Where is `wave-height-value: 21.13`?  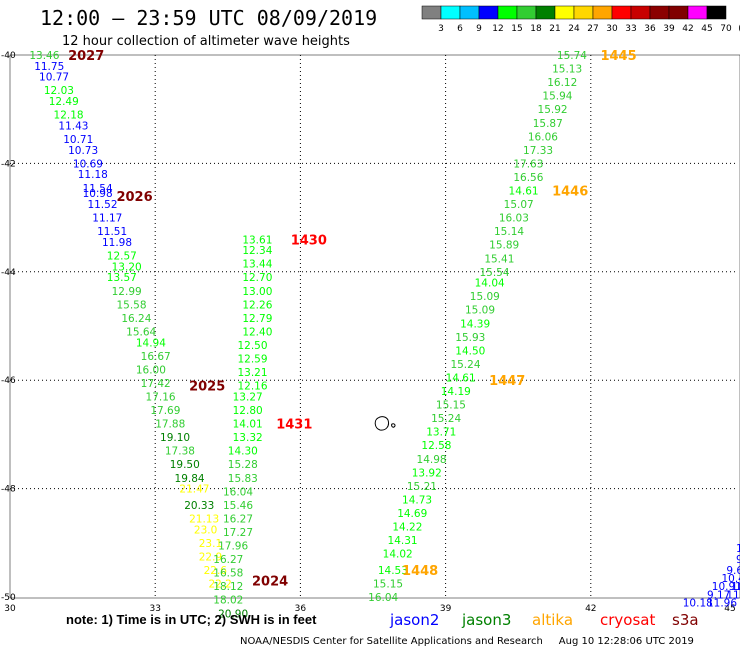
wave-height-value: 21.13 is located at coordinates (204, 519).